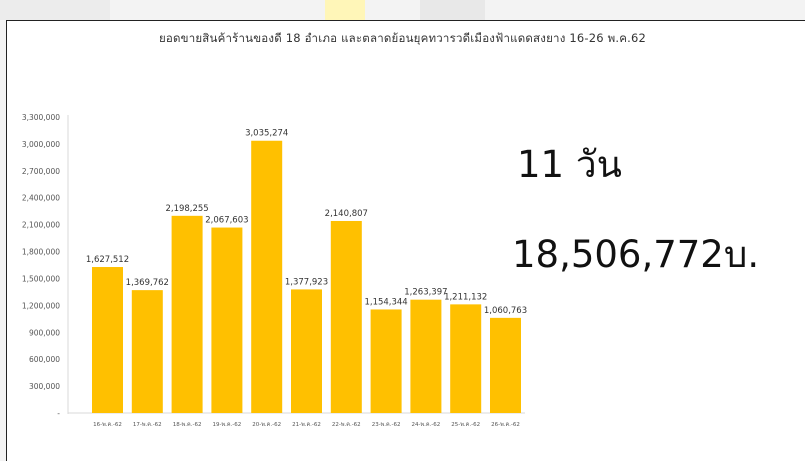 The width and height of the screenshot is (805, 461). Describe the element at coordinates (636, 254) in the screenshot. I see `summary-total: 18,506,772บ.` at that location.